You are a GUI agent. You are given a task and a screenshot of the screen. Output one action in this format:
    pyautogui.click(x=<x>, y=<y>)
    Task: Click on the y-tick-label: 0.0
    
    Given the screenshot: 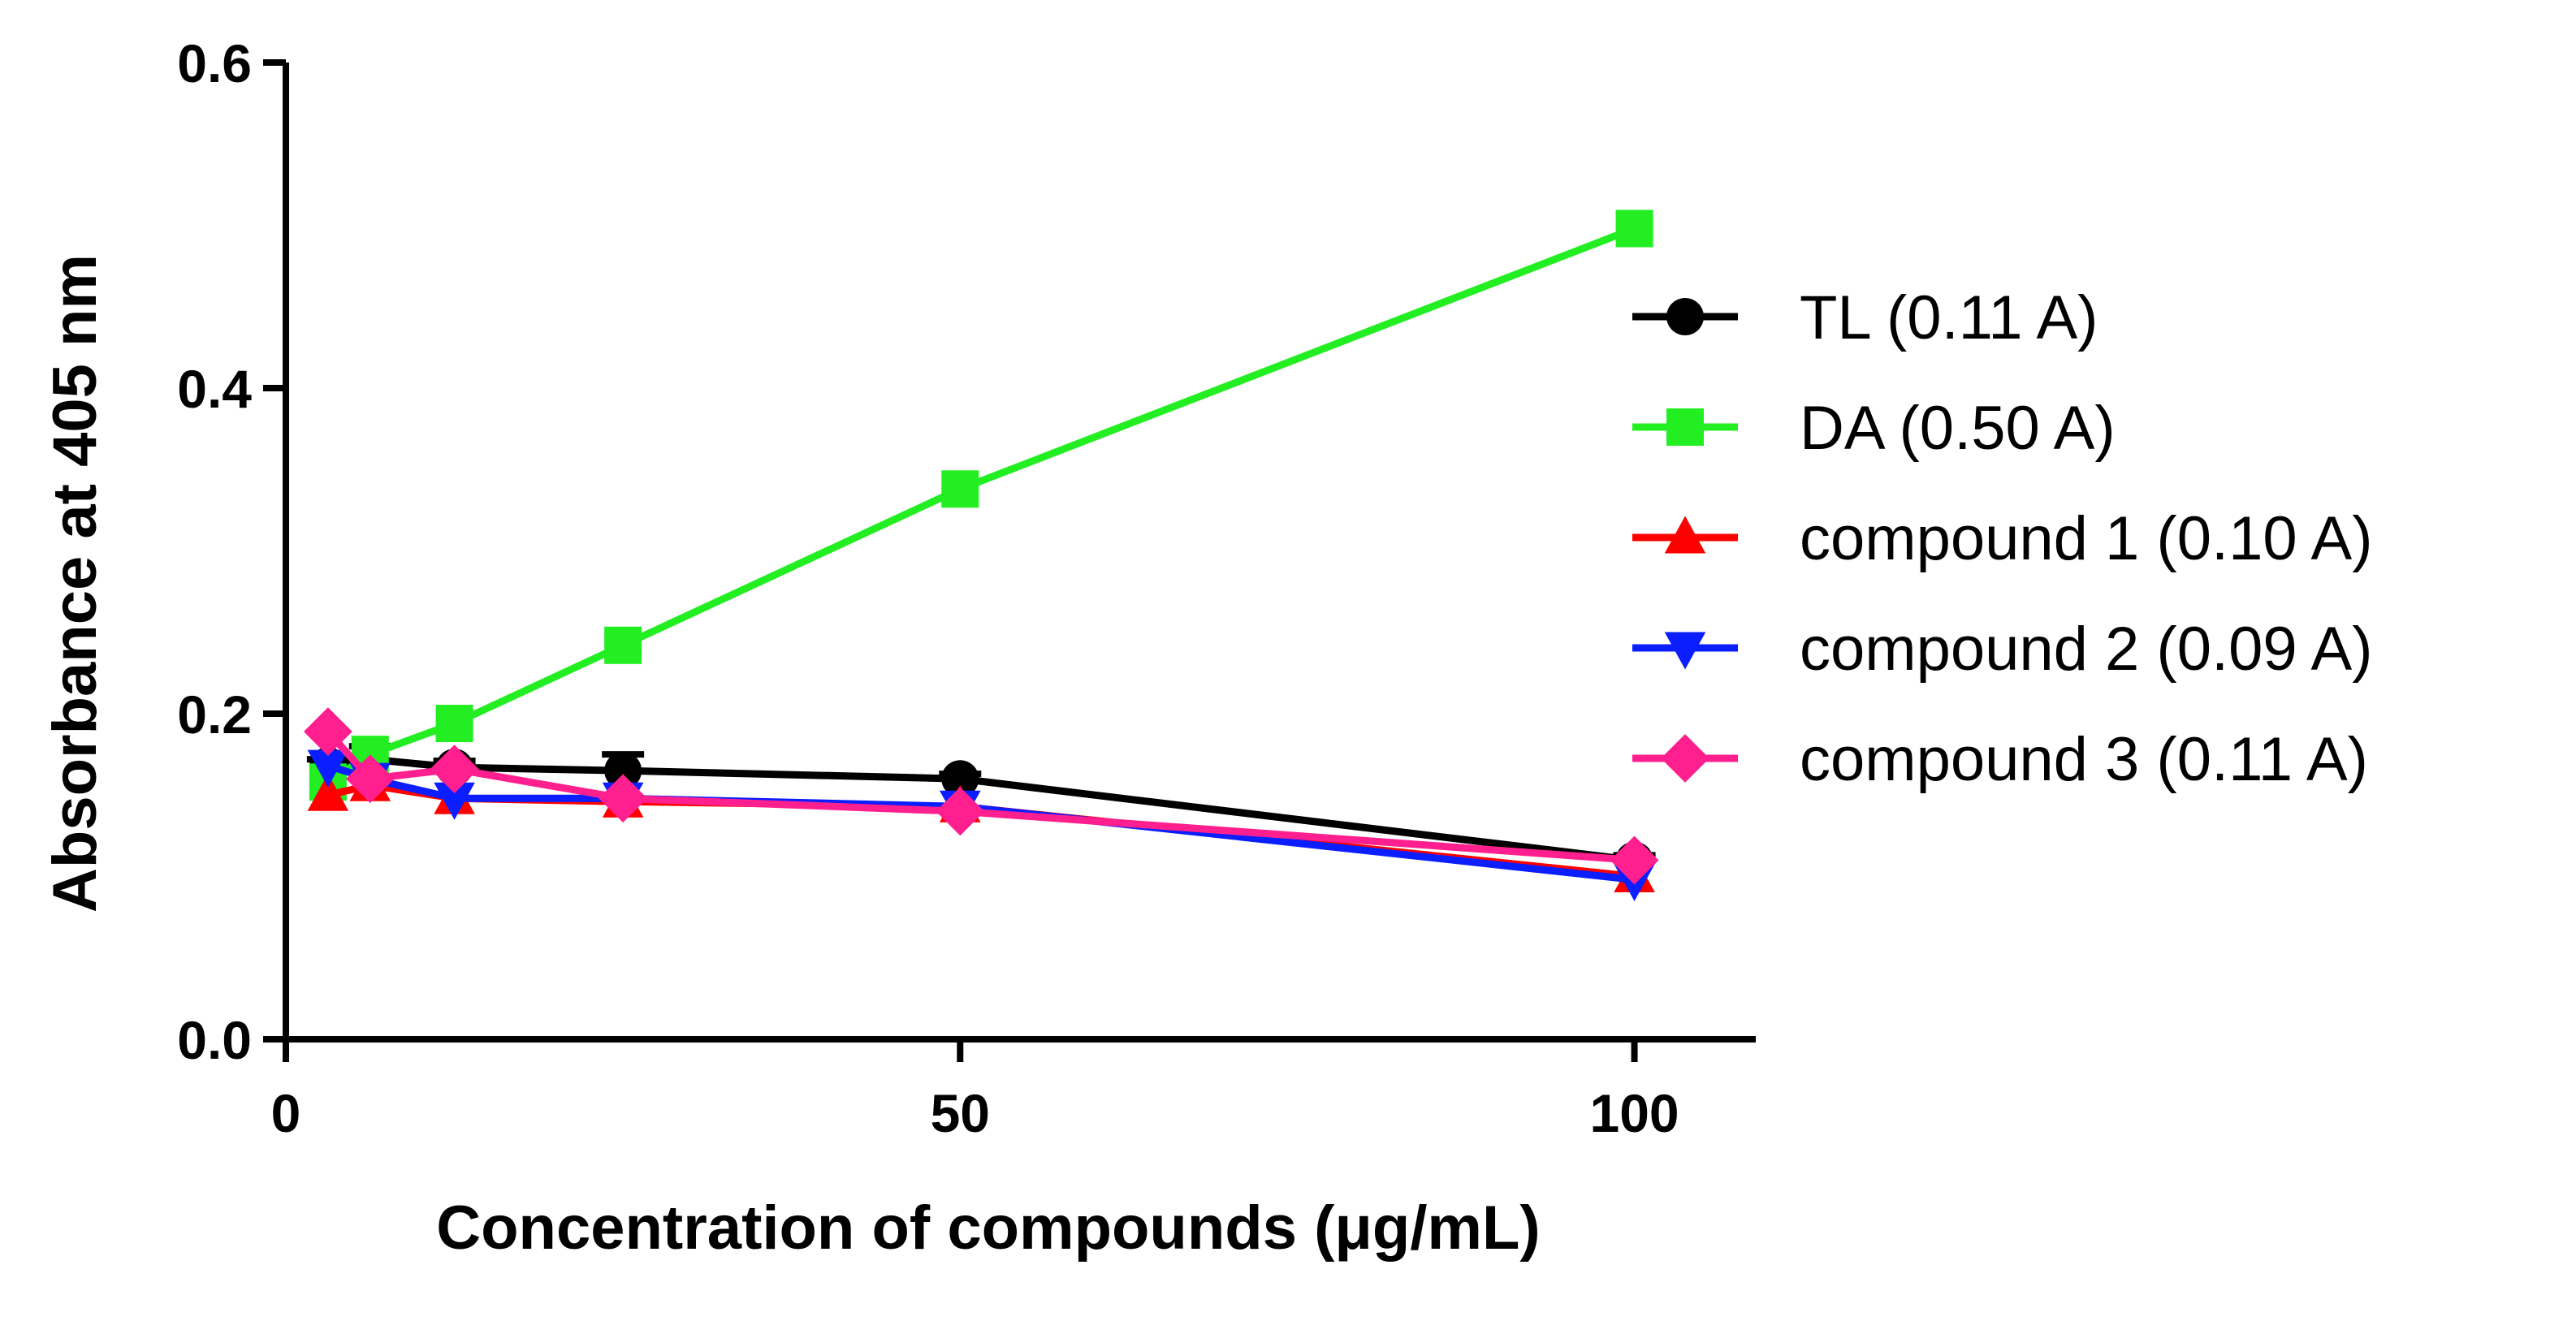 What is the action you would take?
    pyautogui.click(x=215, y=1040)
    